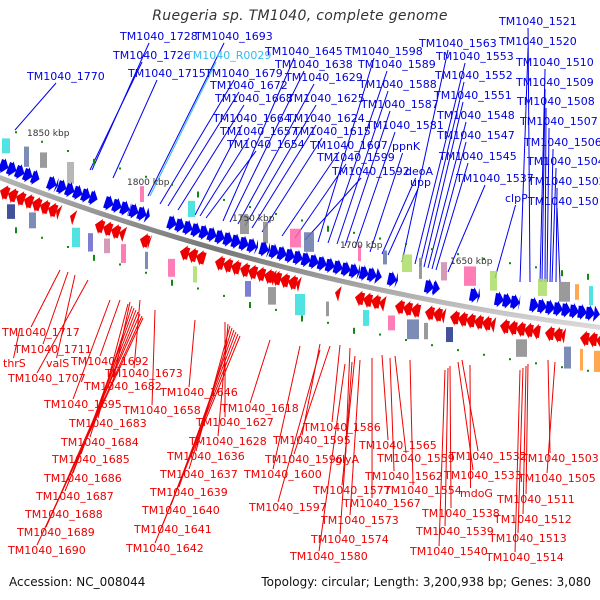  What do you see at coordinates (108, 423) in the screenshot?
I see `gene-label-tm1040-1683: TM1040_1683` at bounding box center [108, 423].